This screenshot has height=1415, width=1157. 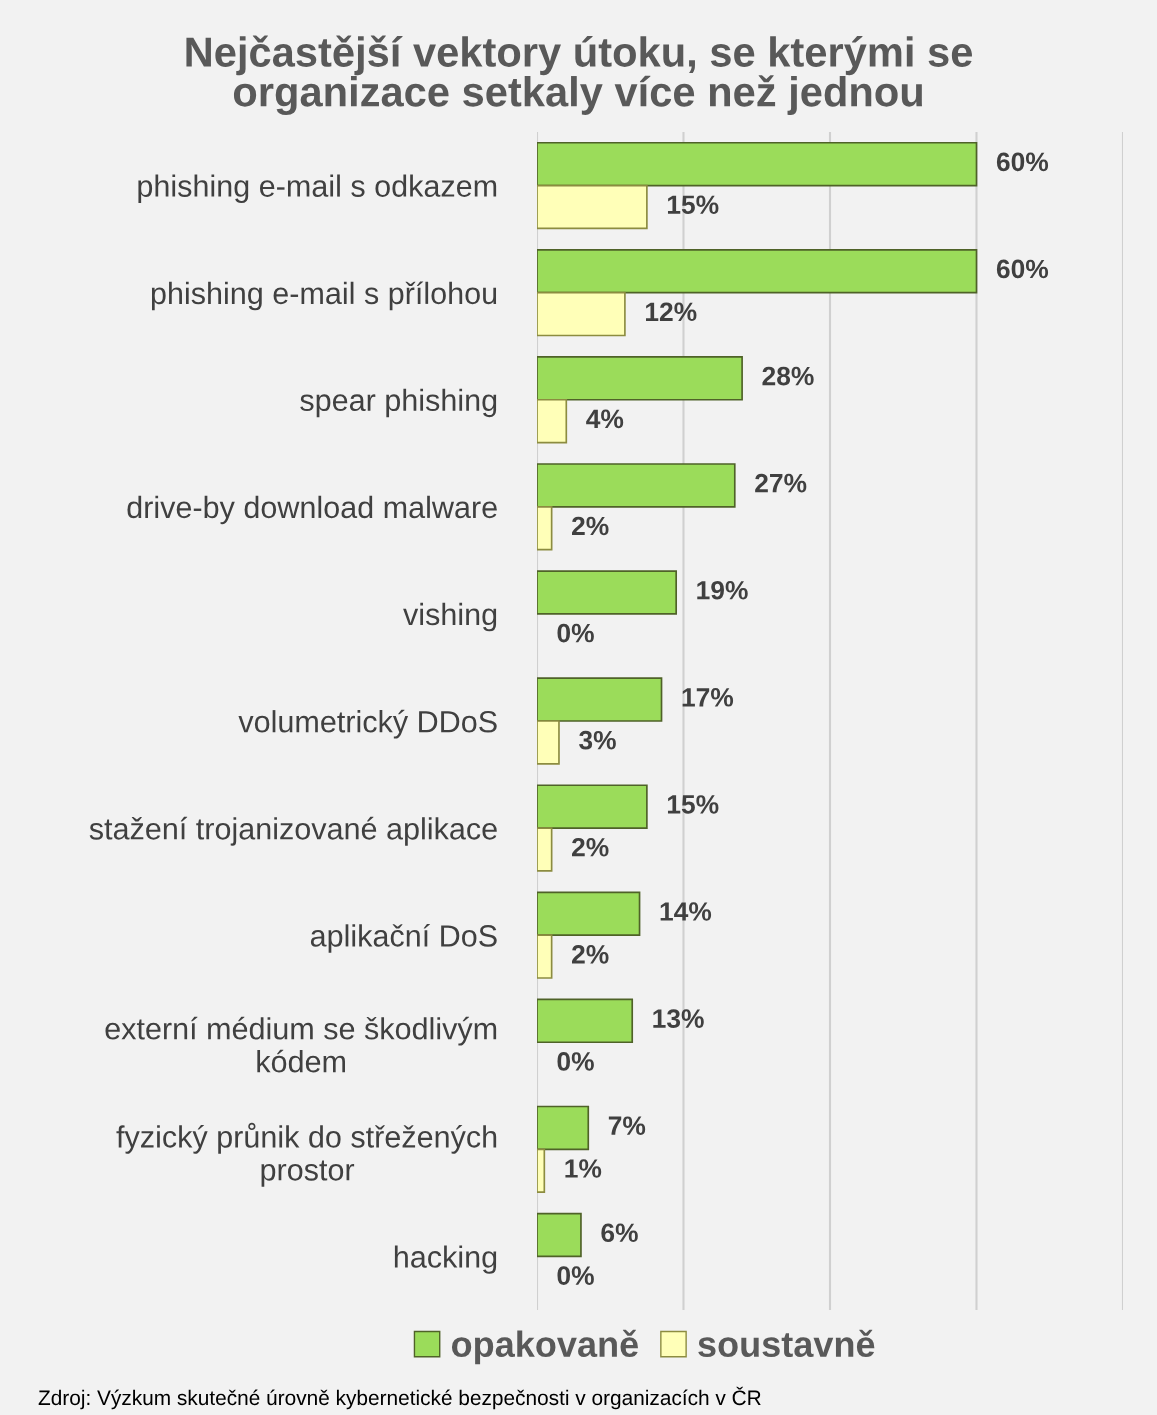 I want to click on data-label: 14%, so click(x=686, y=911).